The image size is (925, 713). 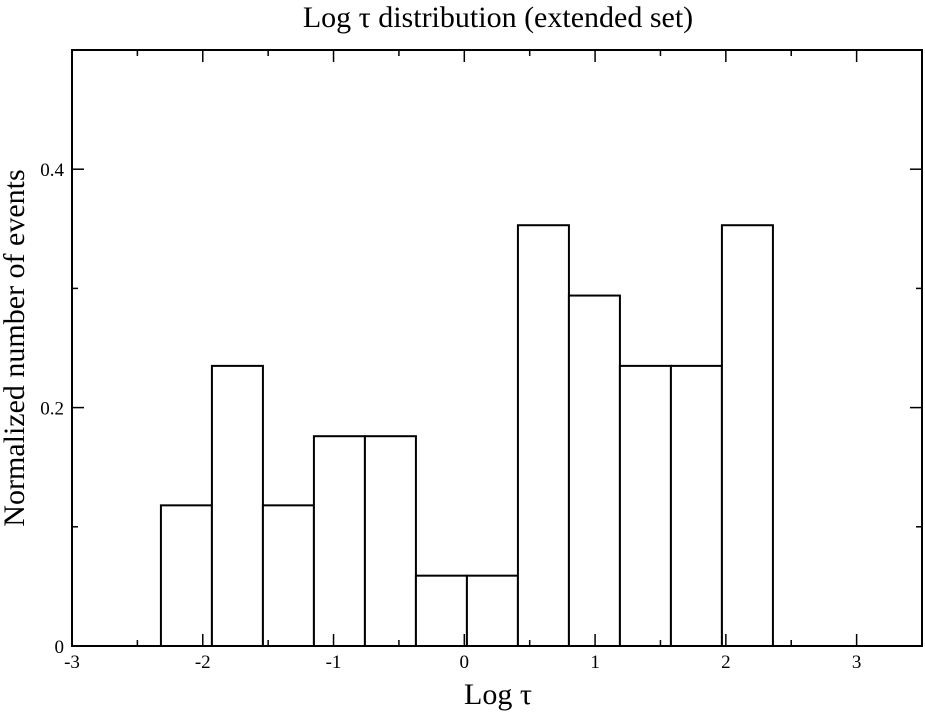 What do you see at coordinates (857, 662) in the screenshot?
I see `x-tick-label: 3` at bounding box center [857, 662].